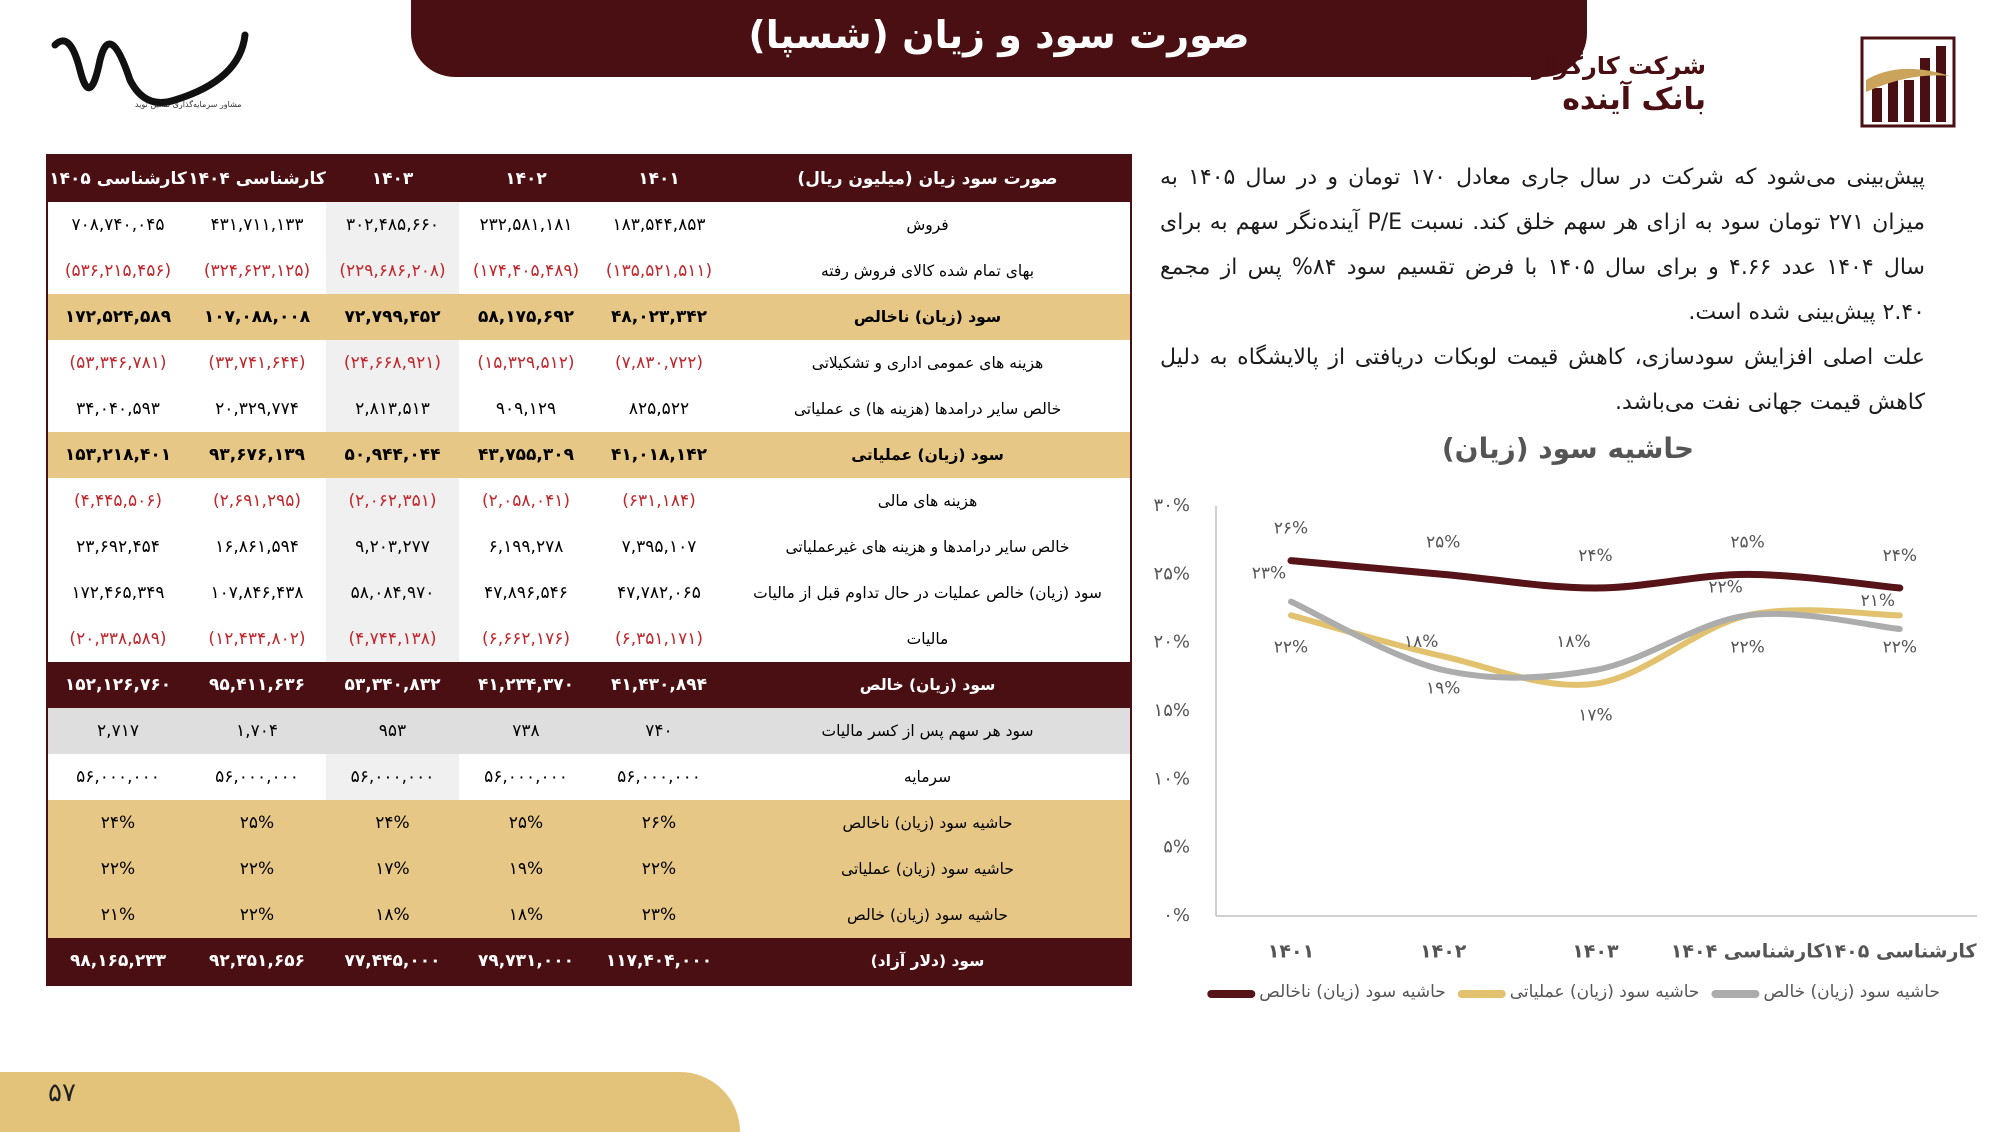 The image size is (2000, 1132). I want to click on x-tick-label: کارشناسی ۱۴۰۵, so click(1900, 952).